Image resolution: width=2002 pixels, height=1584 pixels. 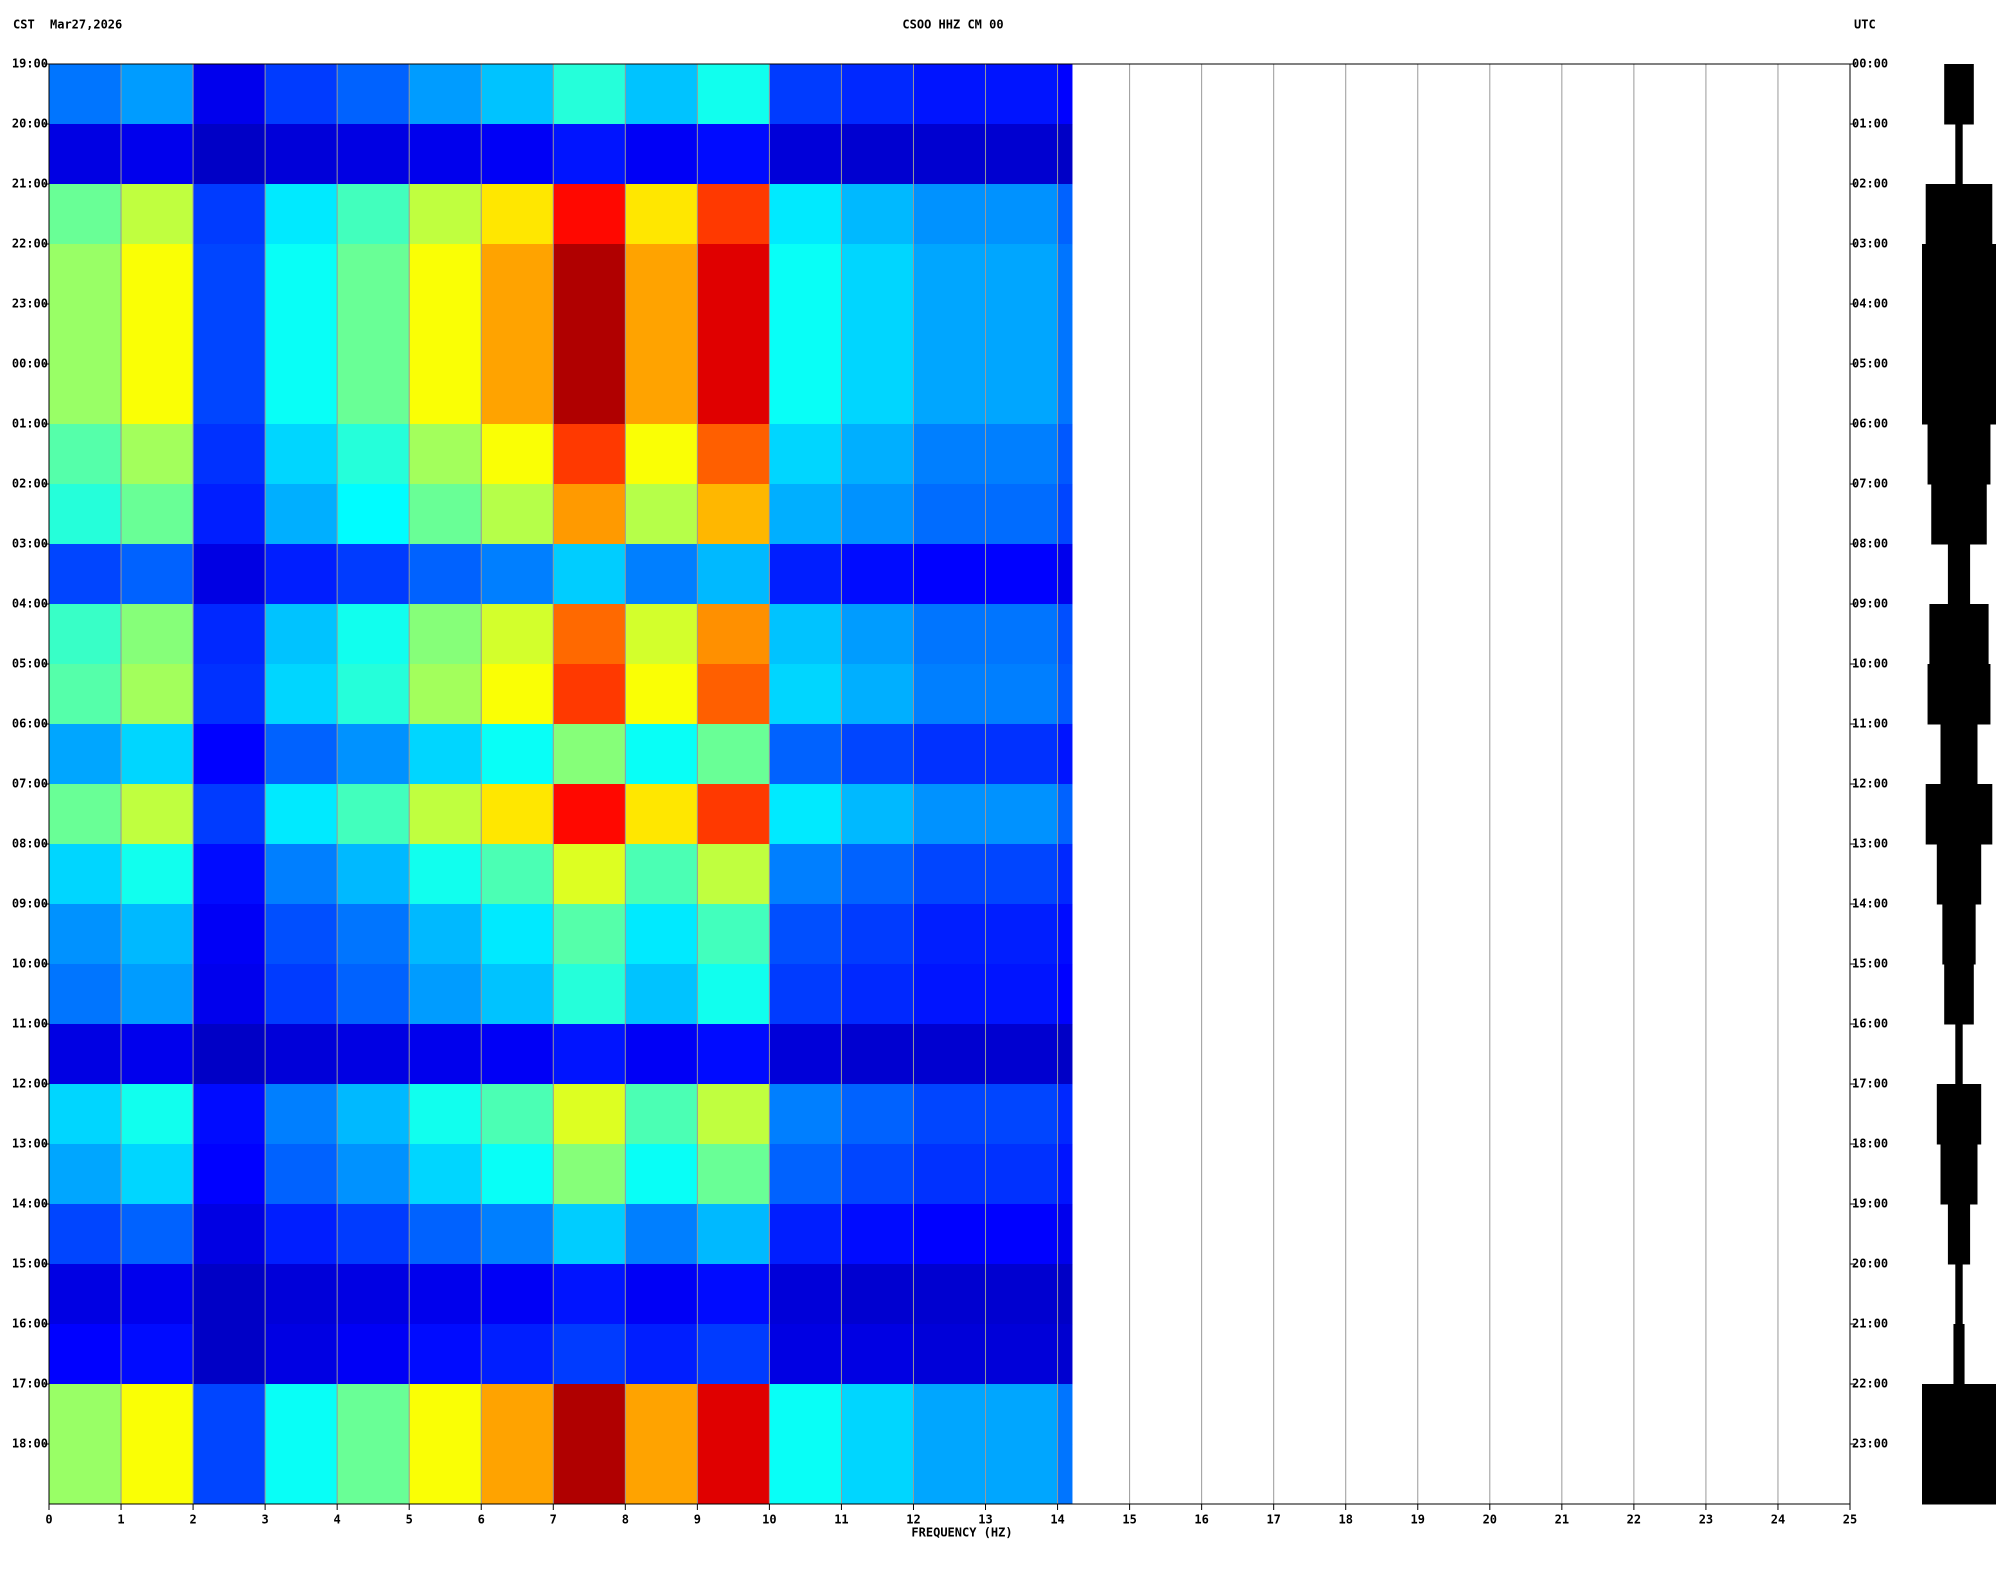 What do you see at coordinates (1870, 1444) in the screenshot?
I see `y2-tick-label: 23:00` at bounding box center [1870, 1444].